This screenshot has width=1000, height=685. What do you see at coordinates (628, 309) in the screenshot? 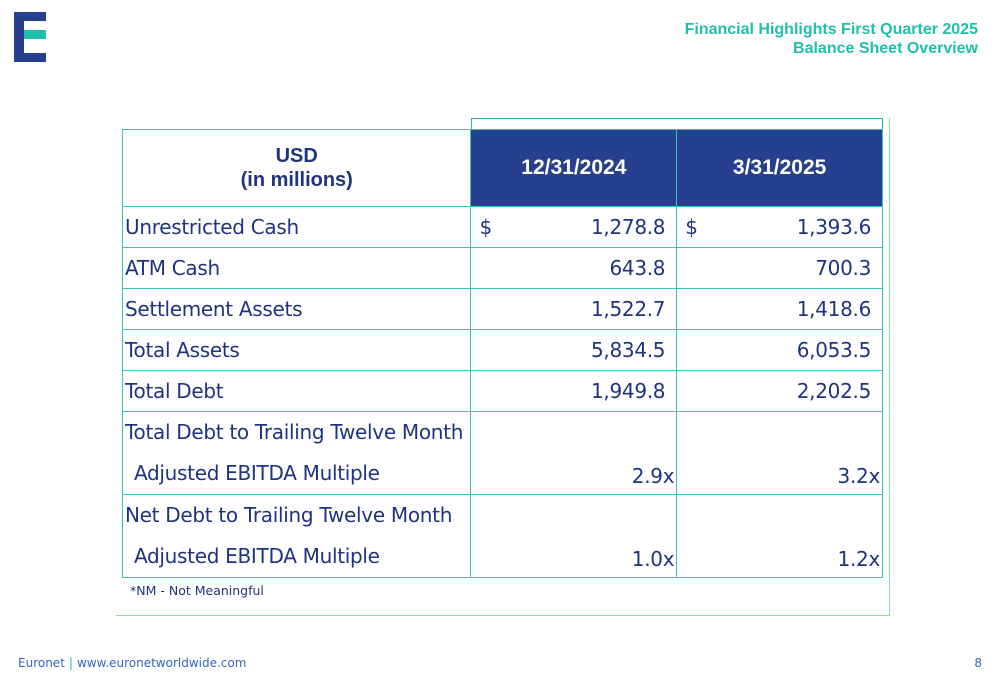
I see `value-number: 1,522.7` at bounding box center [628, 309].